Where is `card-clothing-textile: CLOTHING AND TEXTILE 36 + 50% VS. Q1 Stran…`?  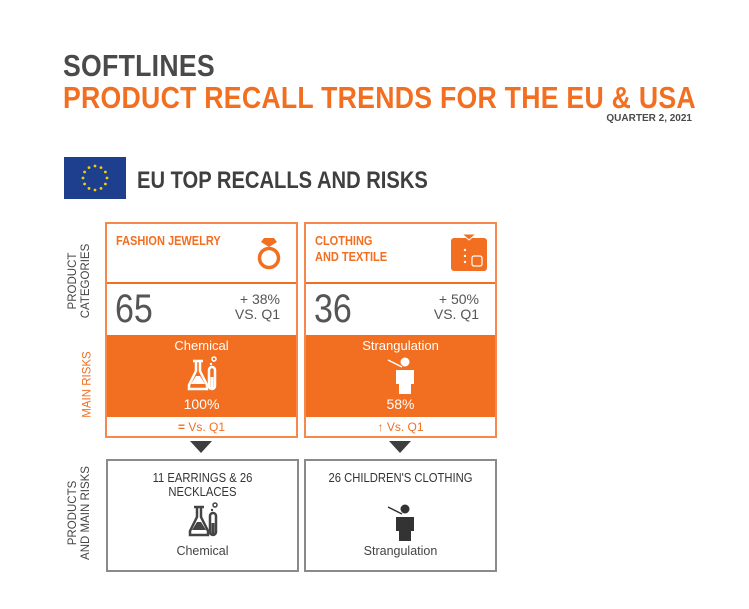 card-clothing-textile: CLOTHING AND TEXTILE 36 + 50% VS. Q1 Stran… is located at coordinates (400, 330).